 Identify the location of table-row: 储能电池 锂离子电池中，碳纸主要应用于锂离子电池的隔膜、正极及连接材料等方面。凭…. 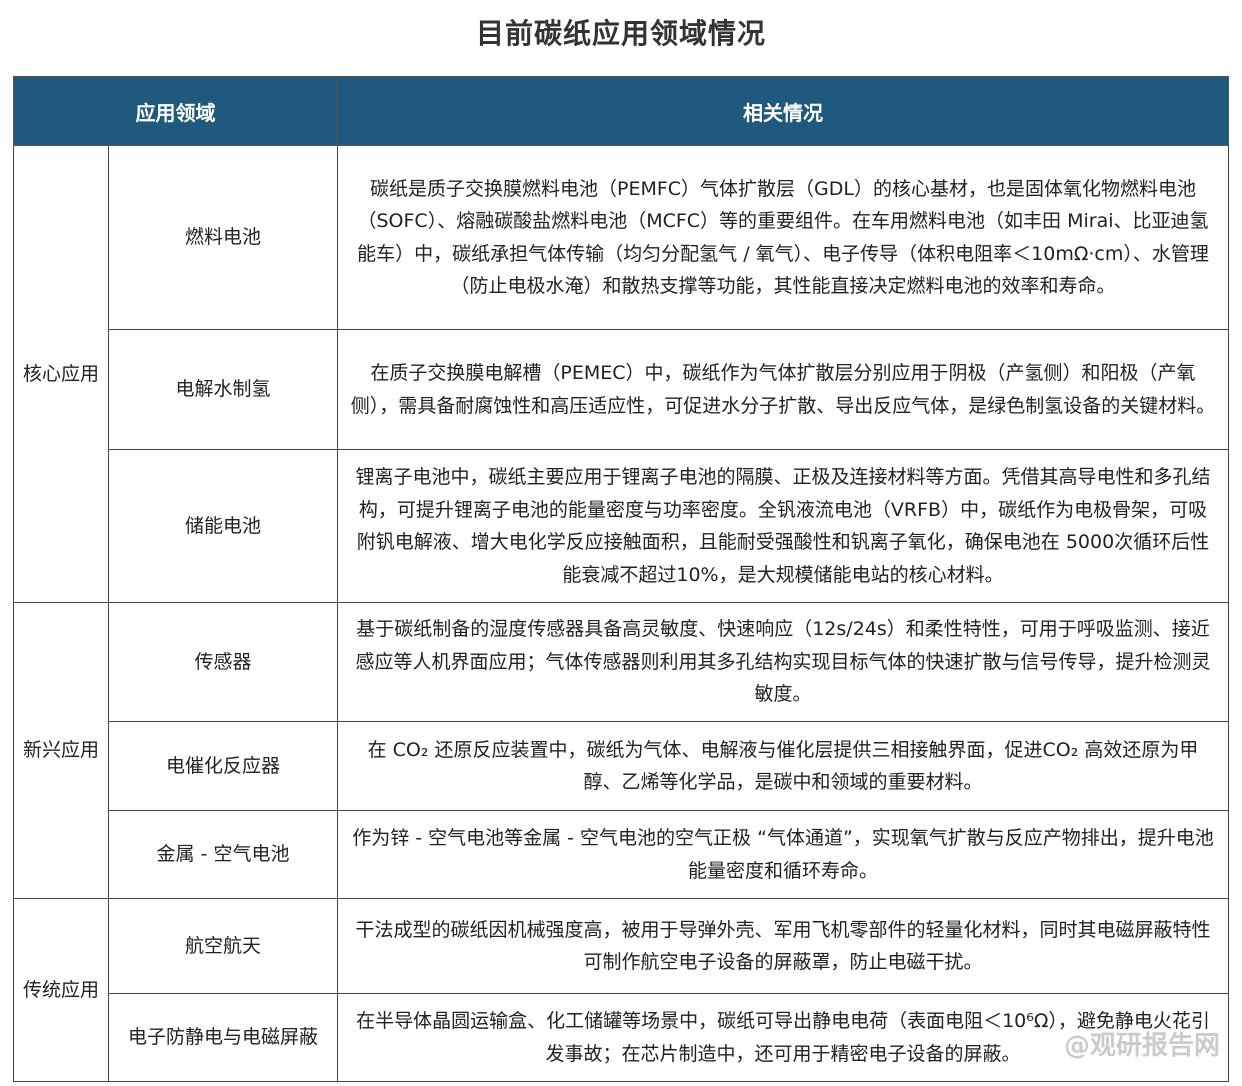
(621, 526).